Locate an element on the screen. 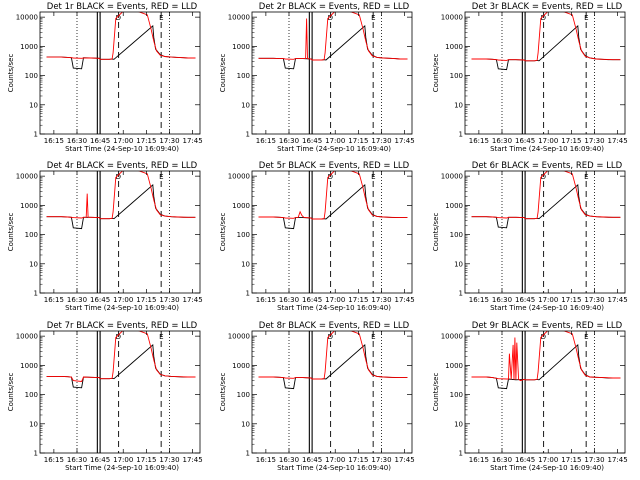 This screenshot has width=640, height=480. chart-title: Det 4r BLACK = Events, RED = LLD is located at coordinates (122, 166).